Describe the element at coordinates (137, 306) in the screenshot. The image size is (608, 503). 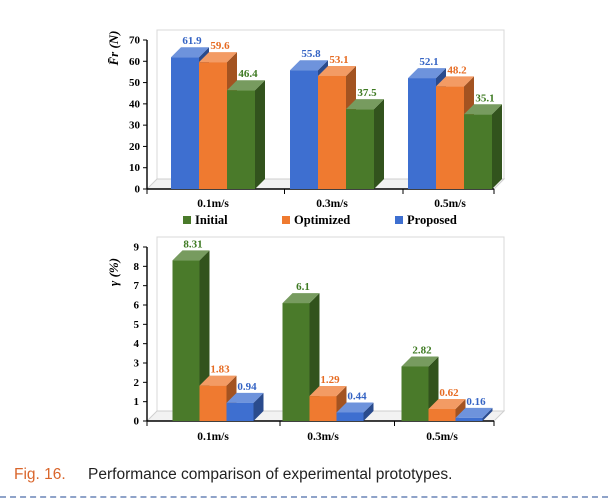
I see `chart-2-y-tick-label: 6` at that location.